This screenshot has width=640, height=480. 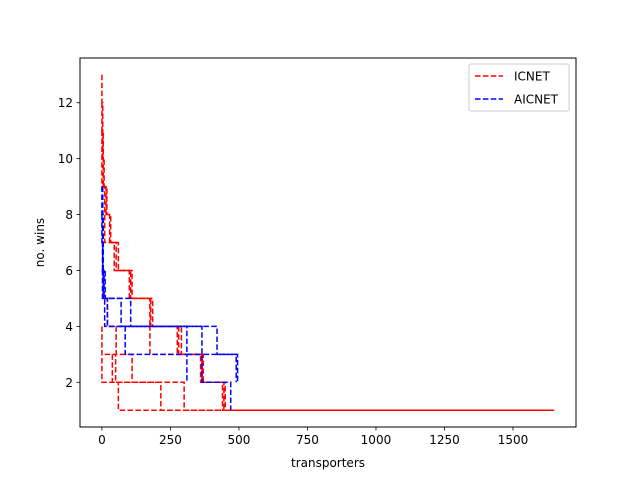 What do you see at coordinates (444, 440) in the screenshot?
I see `x-tick-label: 1250` at bounding box center [444, 440].